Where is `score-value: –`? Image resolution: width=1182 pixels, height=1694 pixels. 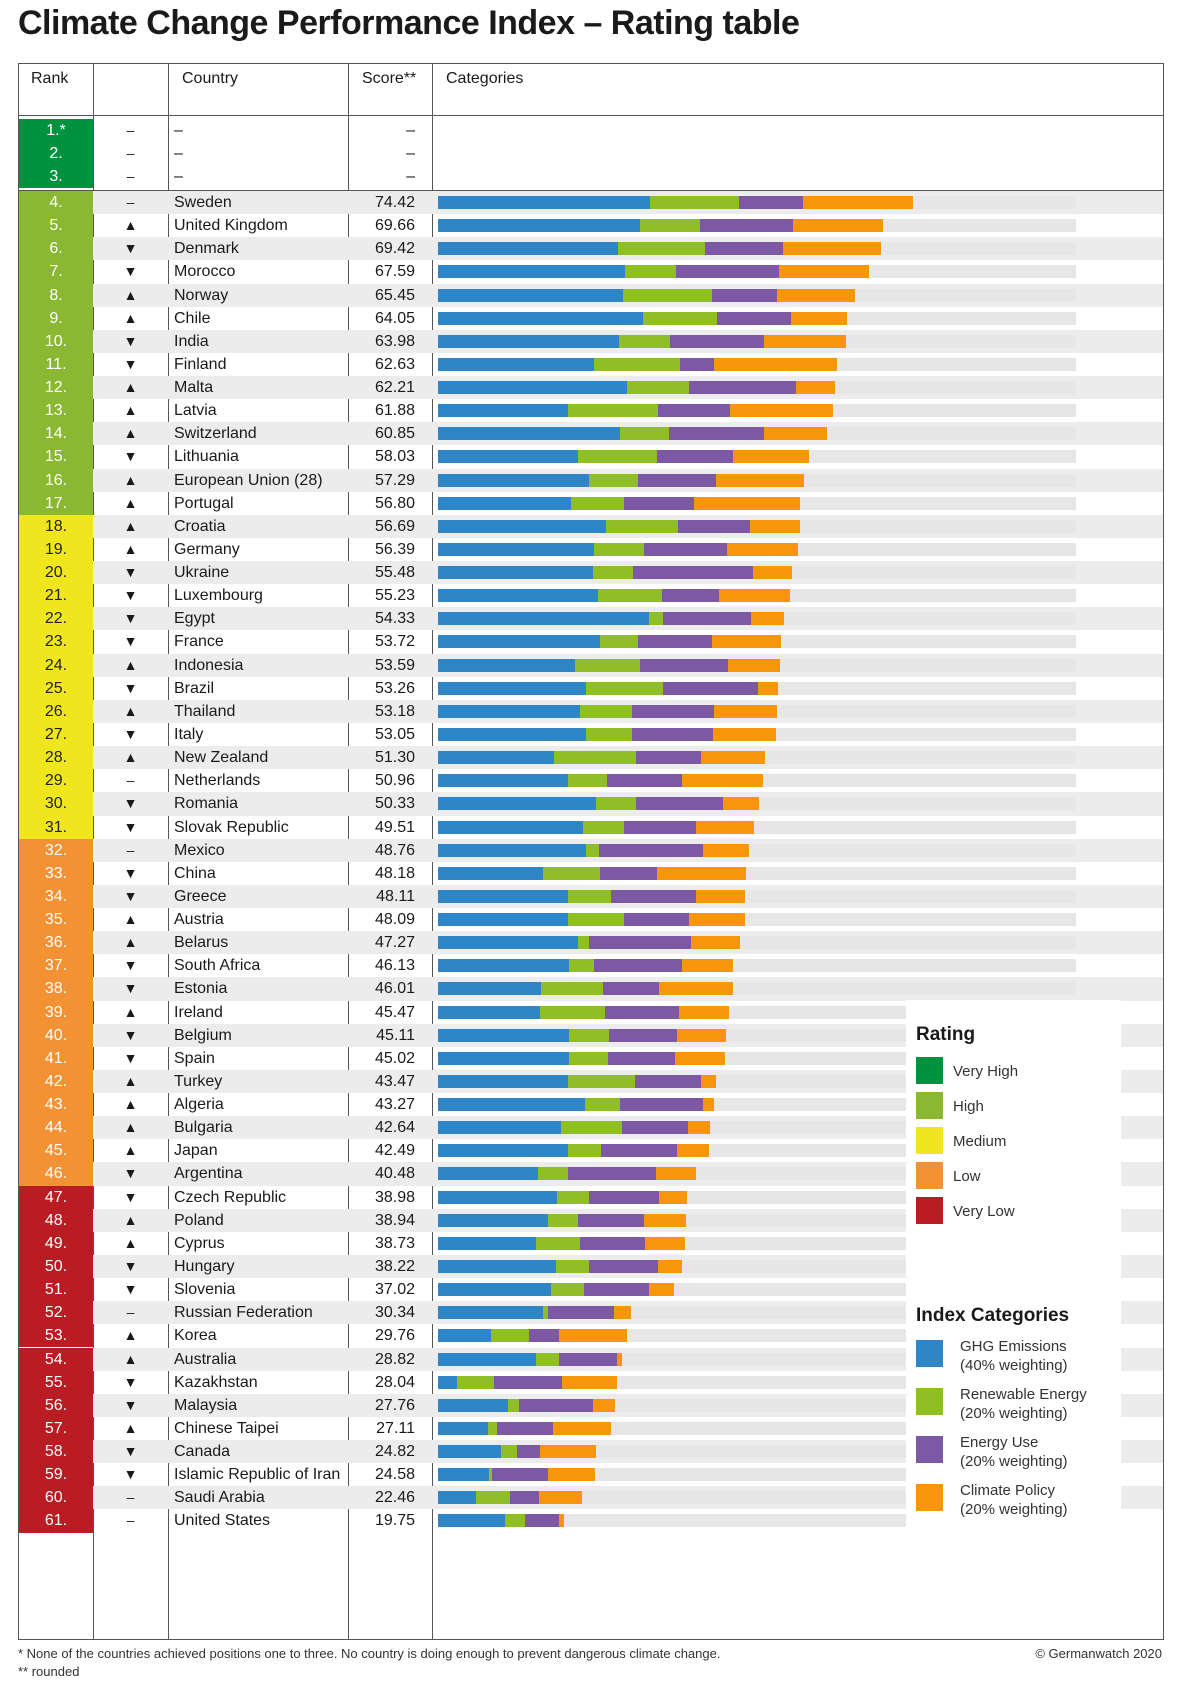 score-value: – is located at coordinates (410, 176).